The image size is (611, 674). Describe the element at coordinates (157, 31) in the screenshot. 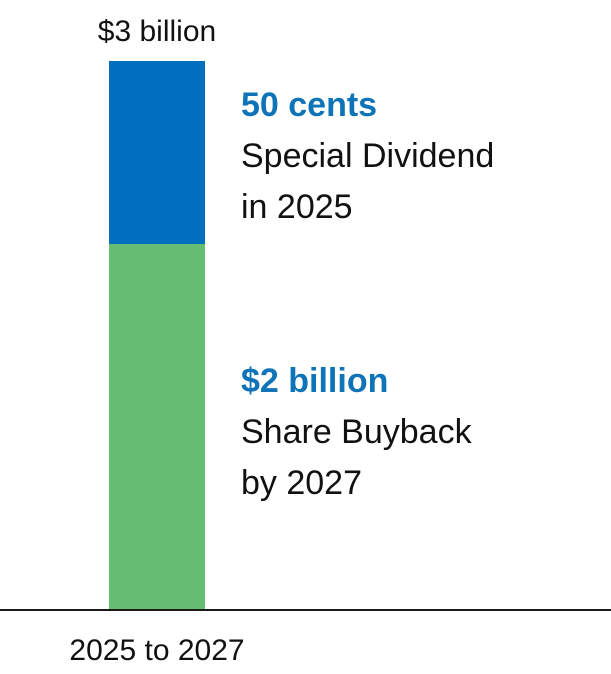

I see `bar-total-label: $3 billion` at that location.